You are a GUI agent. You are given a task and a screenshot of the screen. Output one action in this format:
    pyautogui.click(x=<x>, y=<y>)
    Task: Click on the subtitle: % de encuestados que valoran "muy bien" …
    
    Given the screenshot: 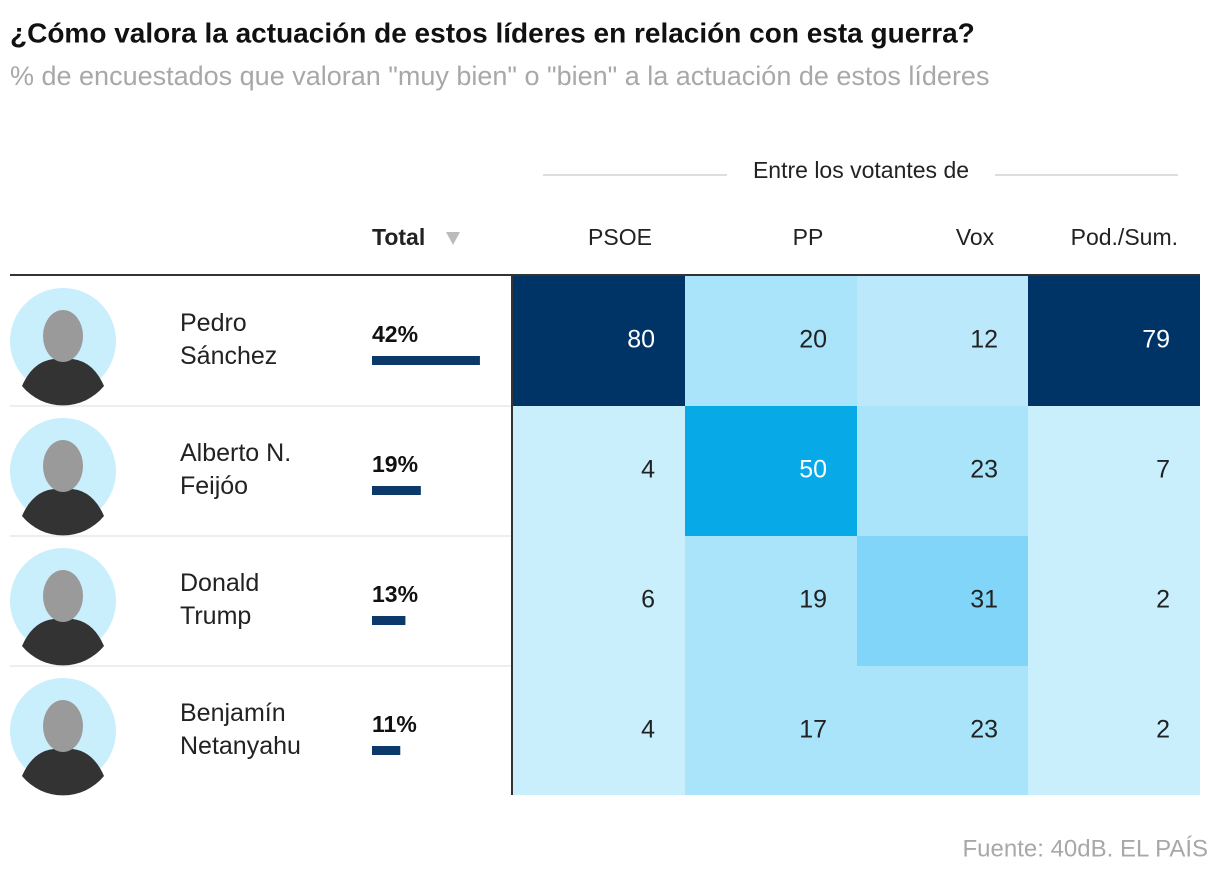 What is the action you would take?
    pyautogui.click(x=499, y=76)
    